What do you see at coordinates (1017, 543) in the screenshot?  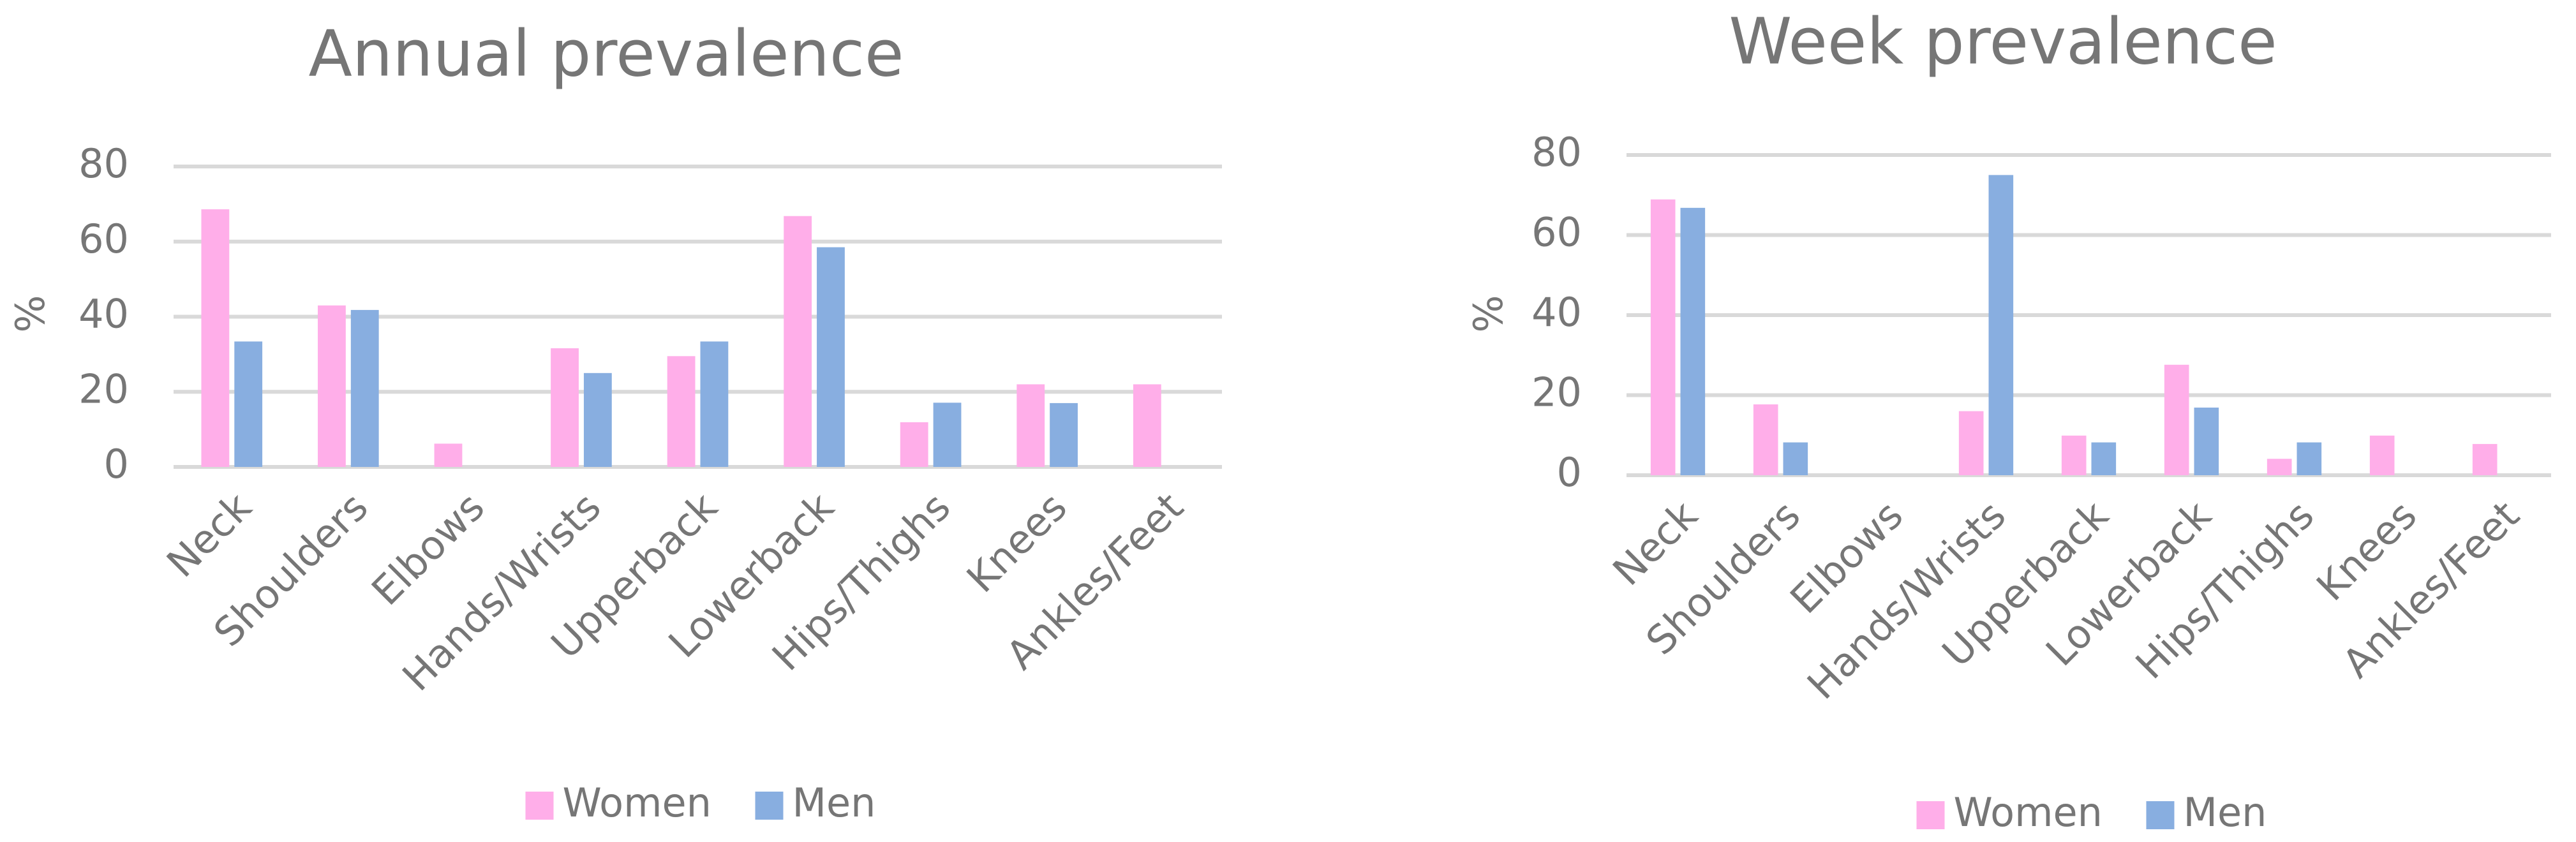 I see `x-tick-label: Knees` at bounding box center [1017, 543].